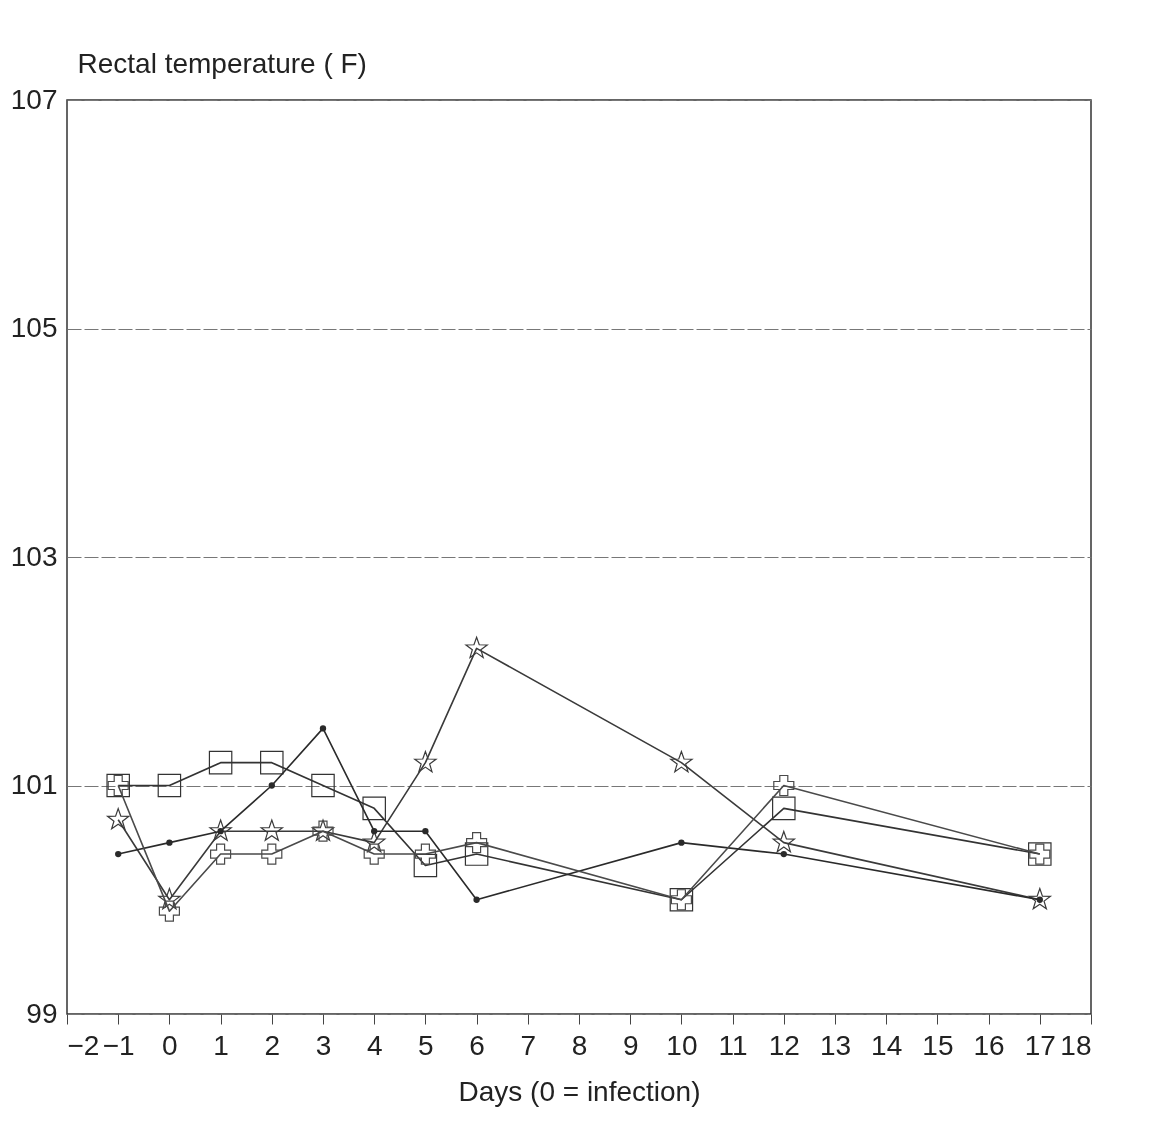 This screenshot has width=1159, height=1127. Describe the element at coordinates (34, 784) in the screenshot. I see `y-tick-label: 101` at that location.